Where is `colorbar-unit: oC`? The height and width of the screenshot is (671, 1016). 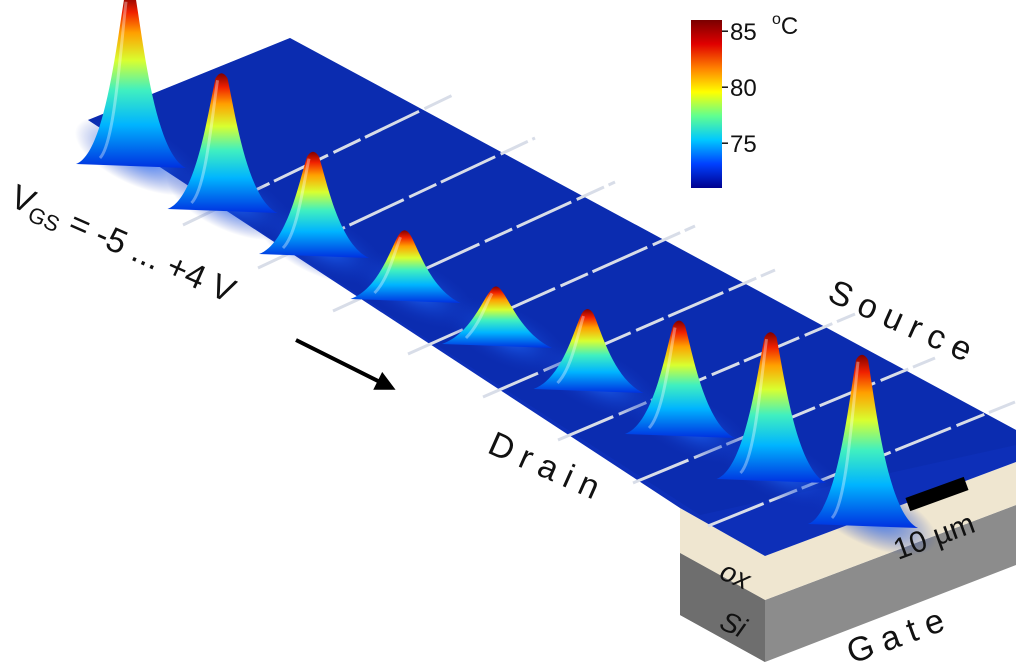 colorbar-unit: oC is located at coordinates (785, 25).